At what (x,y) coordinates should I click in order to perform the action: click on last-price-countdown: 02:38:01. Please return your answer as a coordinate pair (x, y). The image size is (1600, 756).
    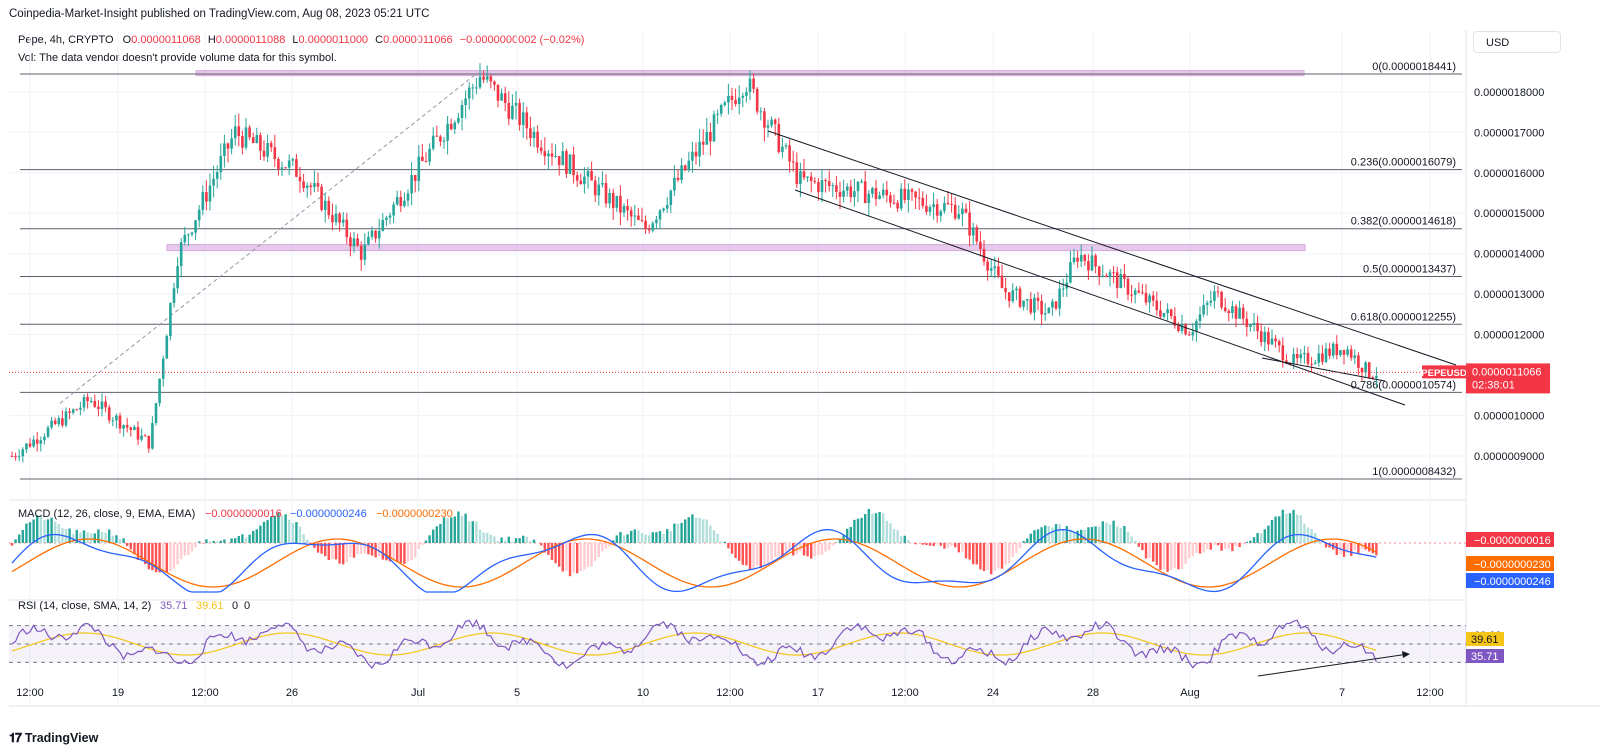
    Looking at the image, I should click on (1493, 385).